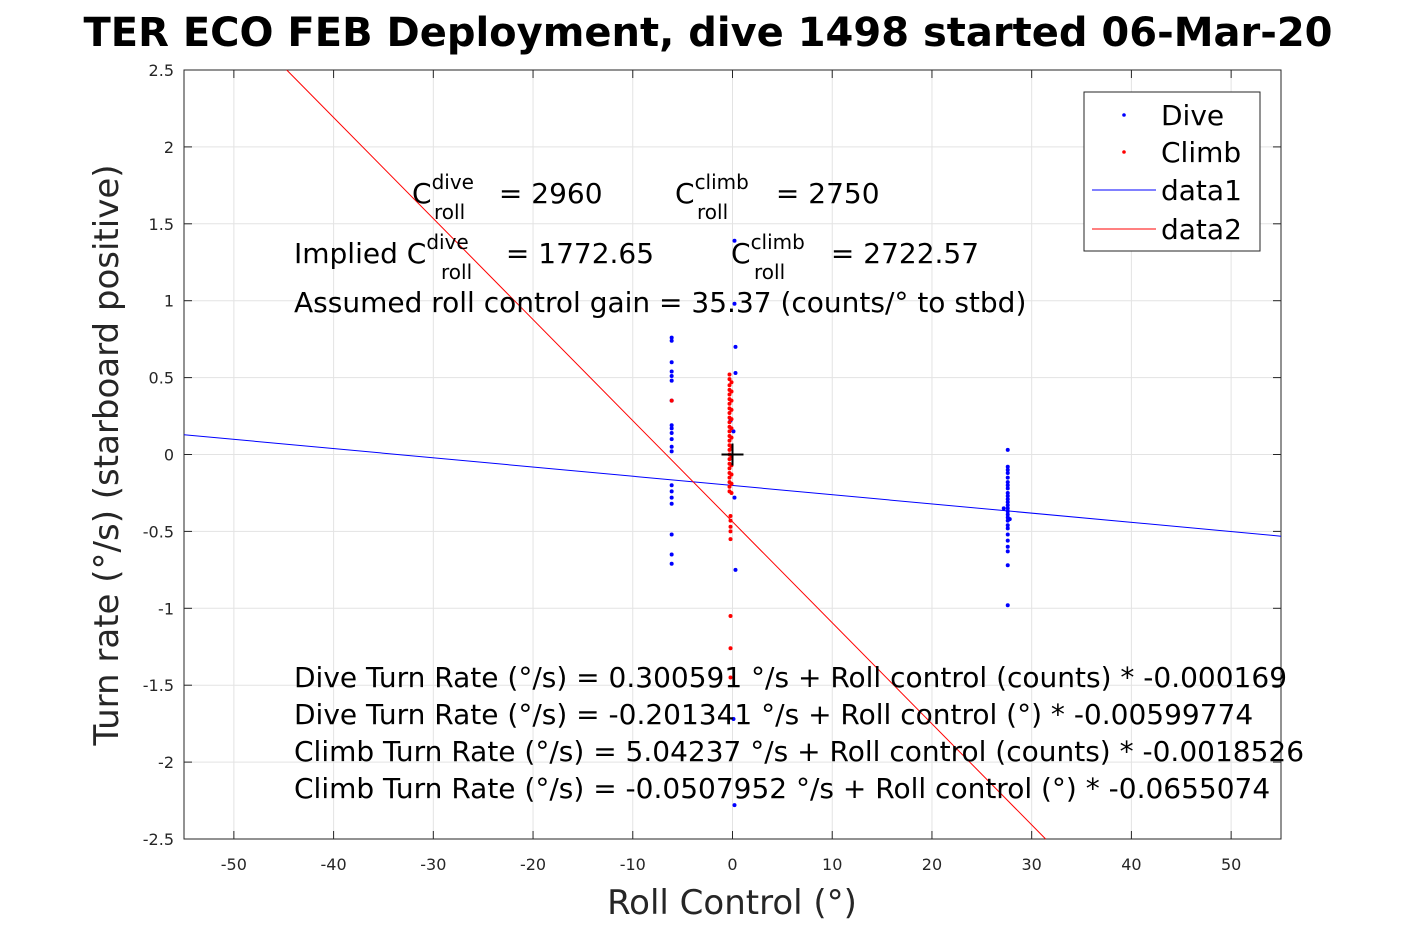 The height and width of the screenshot is (945, 1417). What do you see at coordinates (741, 253) in the screenshot?
I see `implied-climb-letter: C` at bounding box center [741, 253].